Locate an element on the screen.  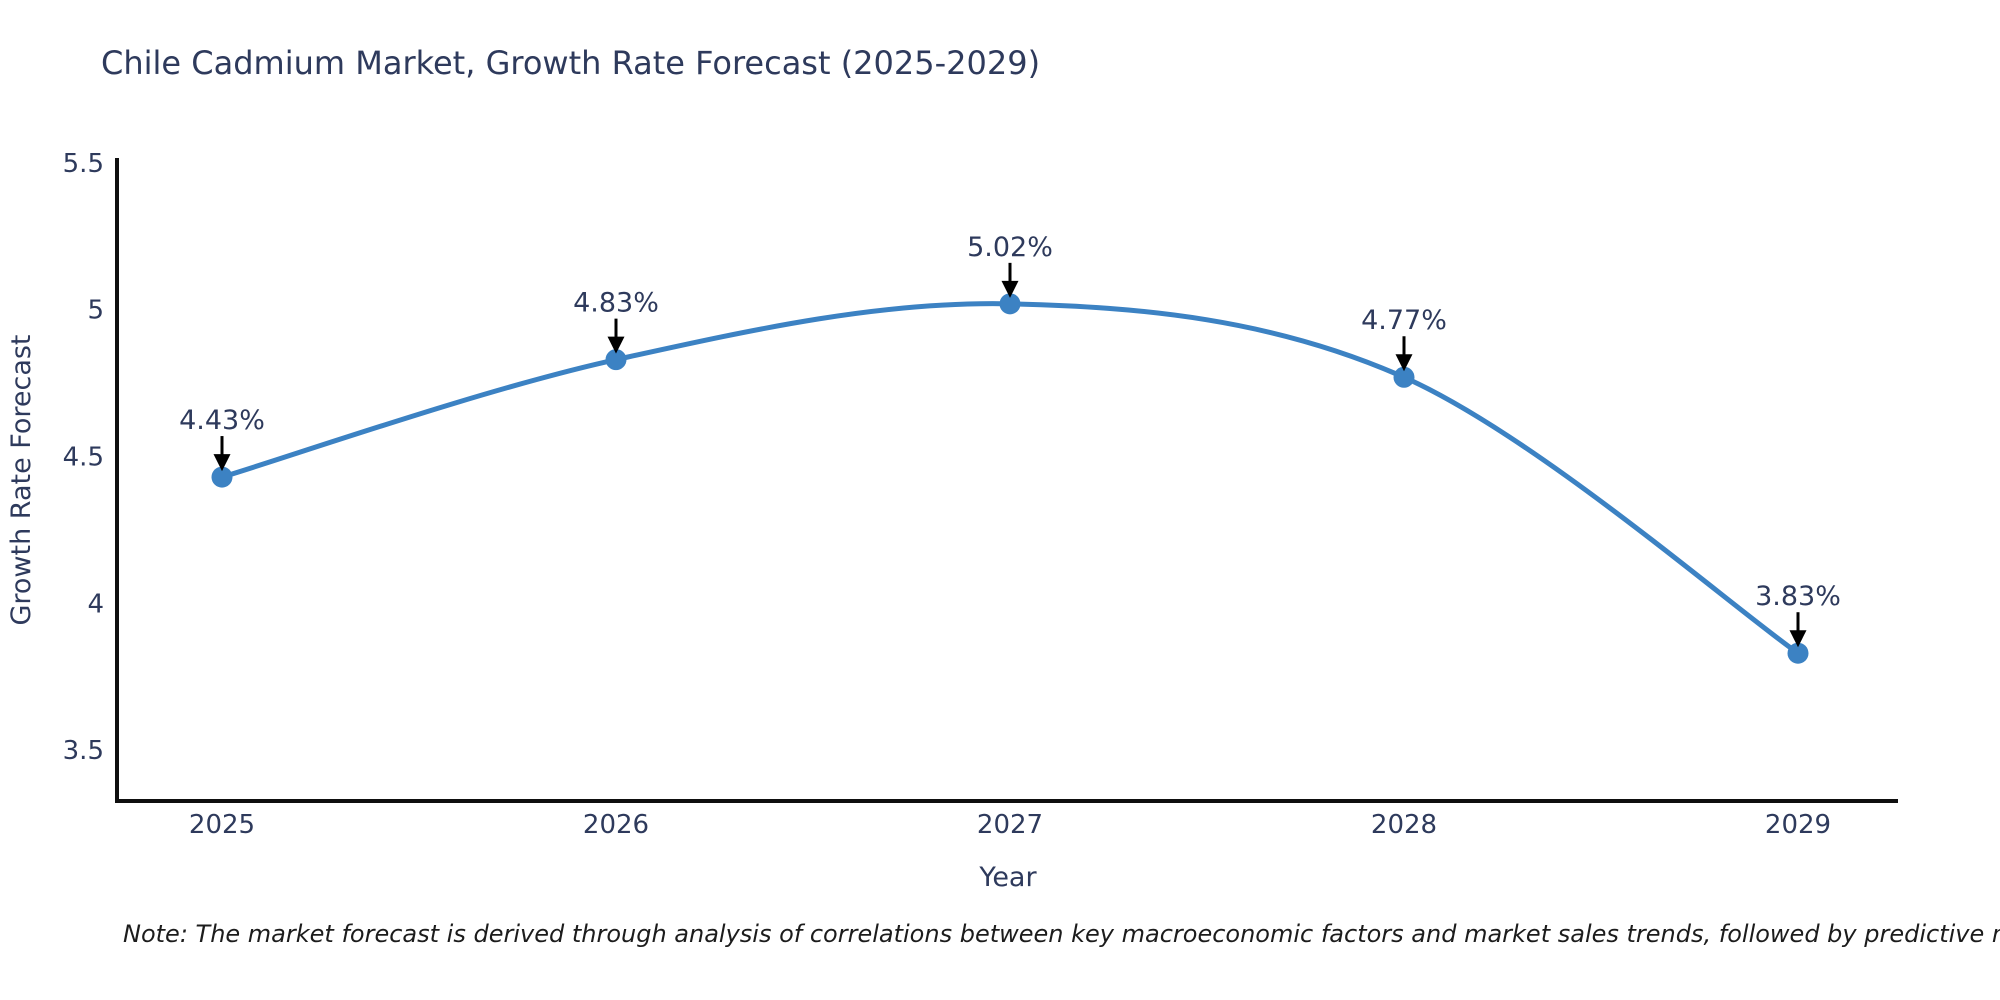
point-annotation: 4.77% is located at coordinates (1404, 338).